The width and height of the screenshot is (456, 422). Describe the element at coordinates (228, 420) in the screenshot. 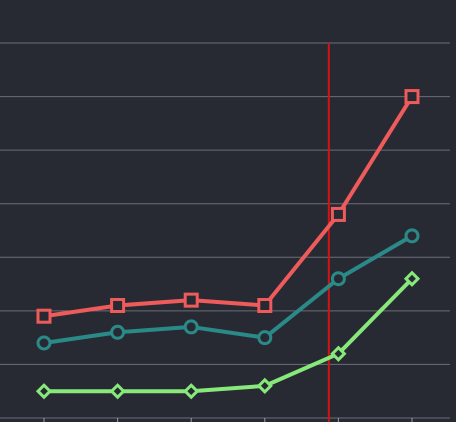

I see `x-axis-ticks` at that location.